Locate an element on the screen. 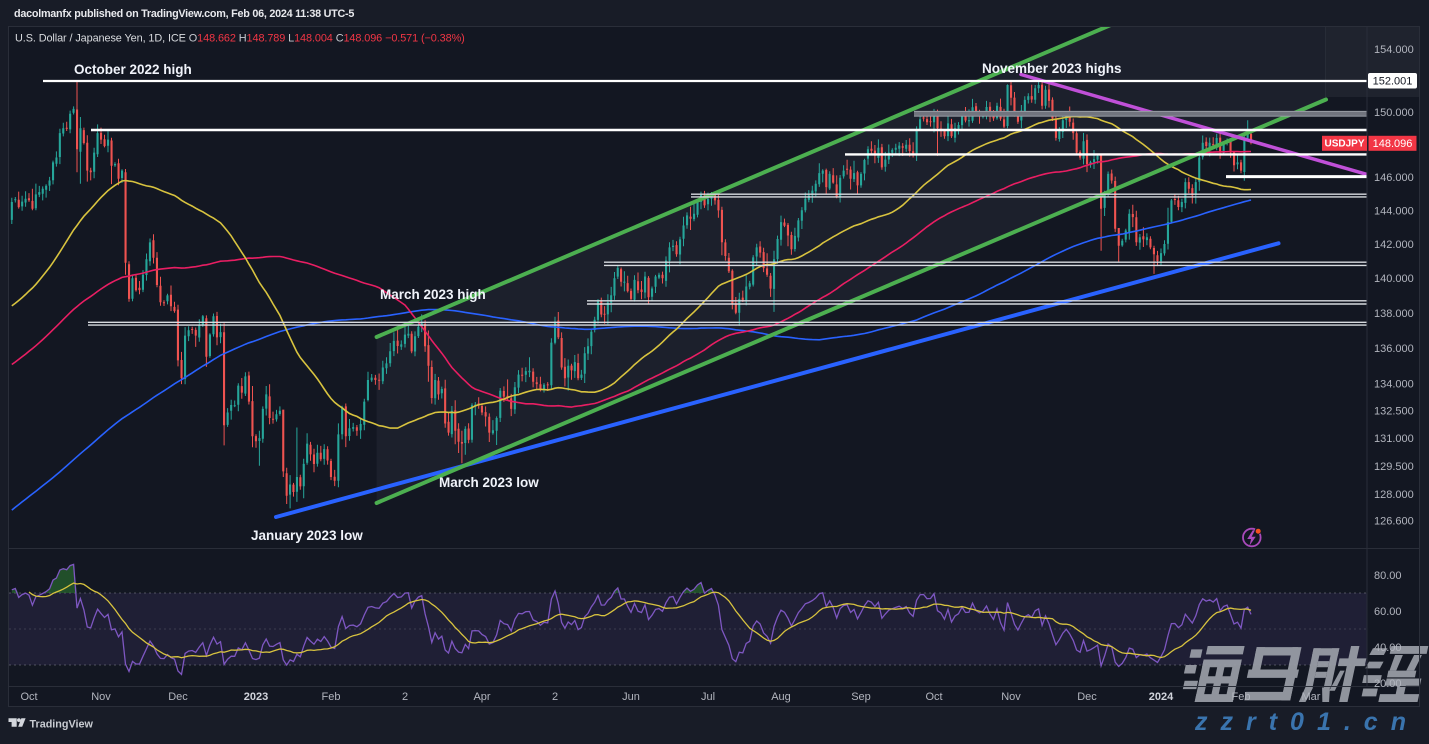  svg-text: 152.001 is located at coordinates (1393, 82).